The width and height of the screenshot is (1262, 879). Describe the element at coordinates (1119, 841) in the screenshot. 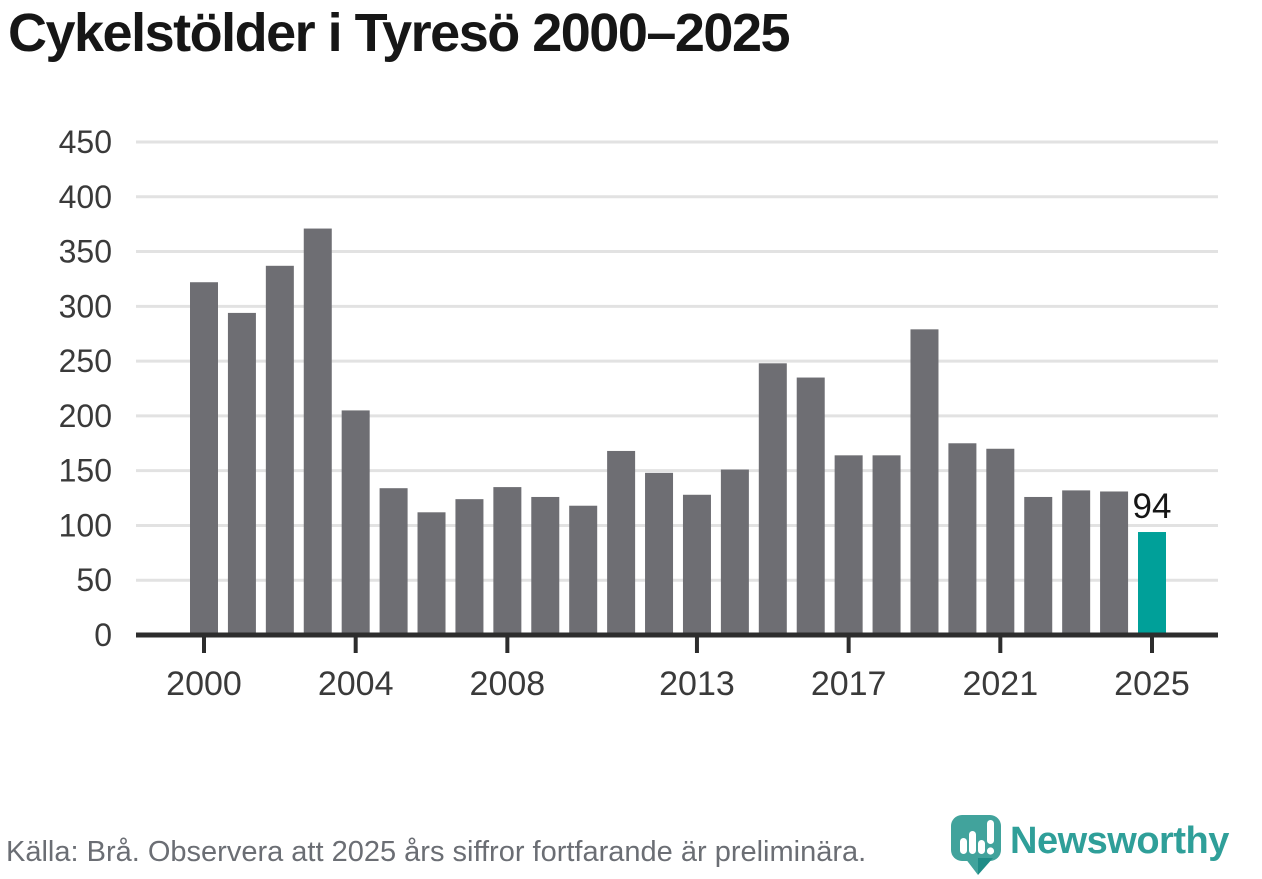

I see `logo-wordmark: Newsworthy` at that location.